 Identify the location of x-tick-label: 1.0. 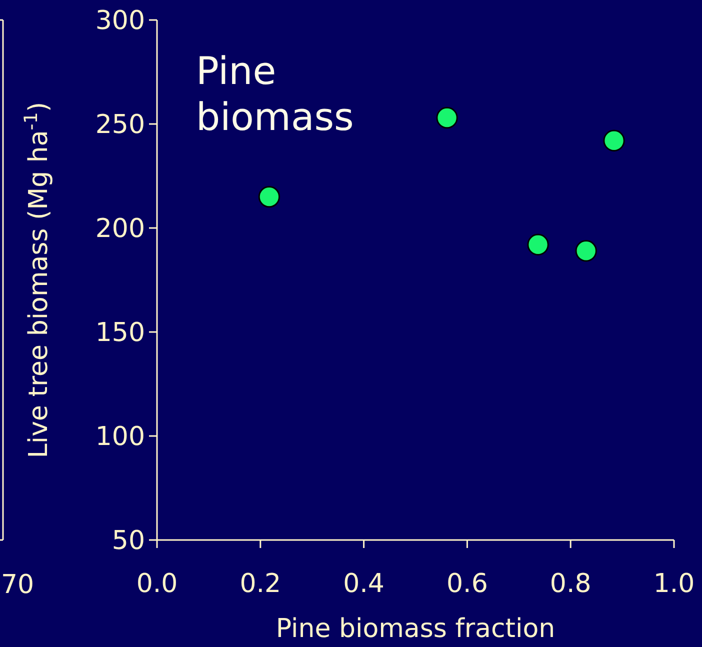
(674, 584).